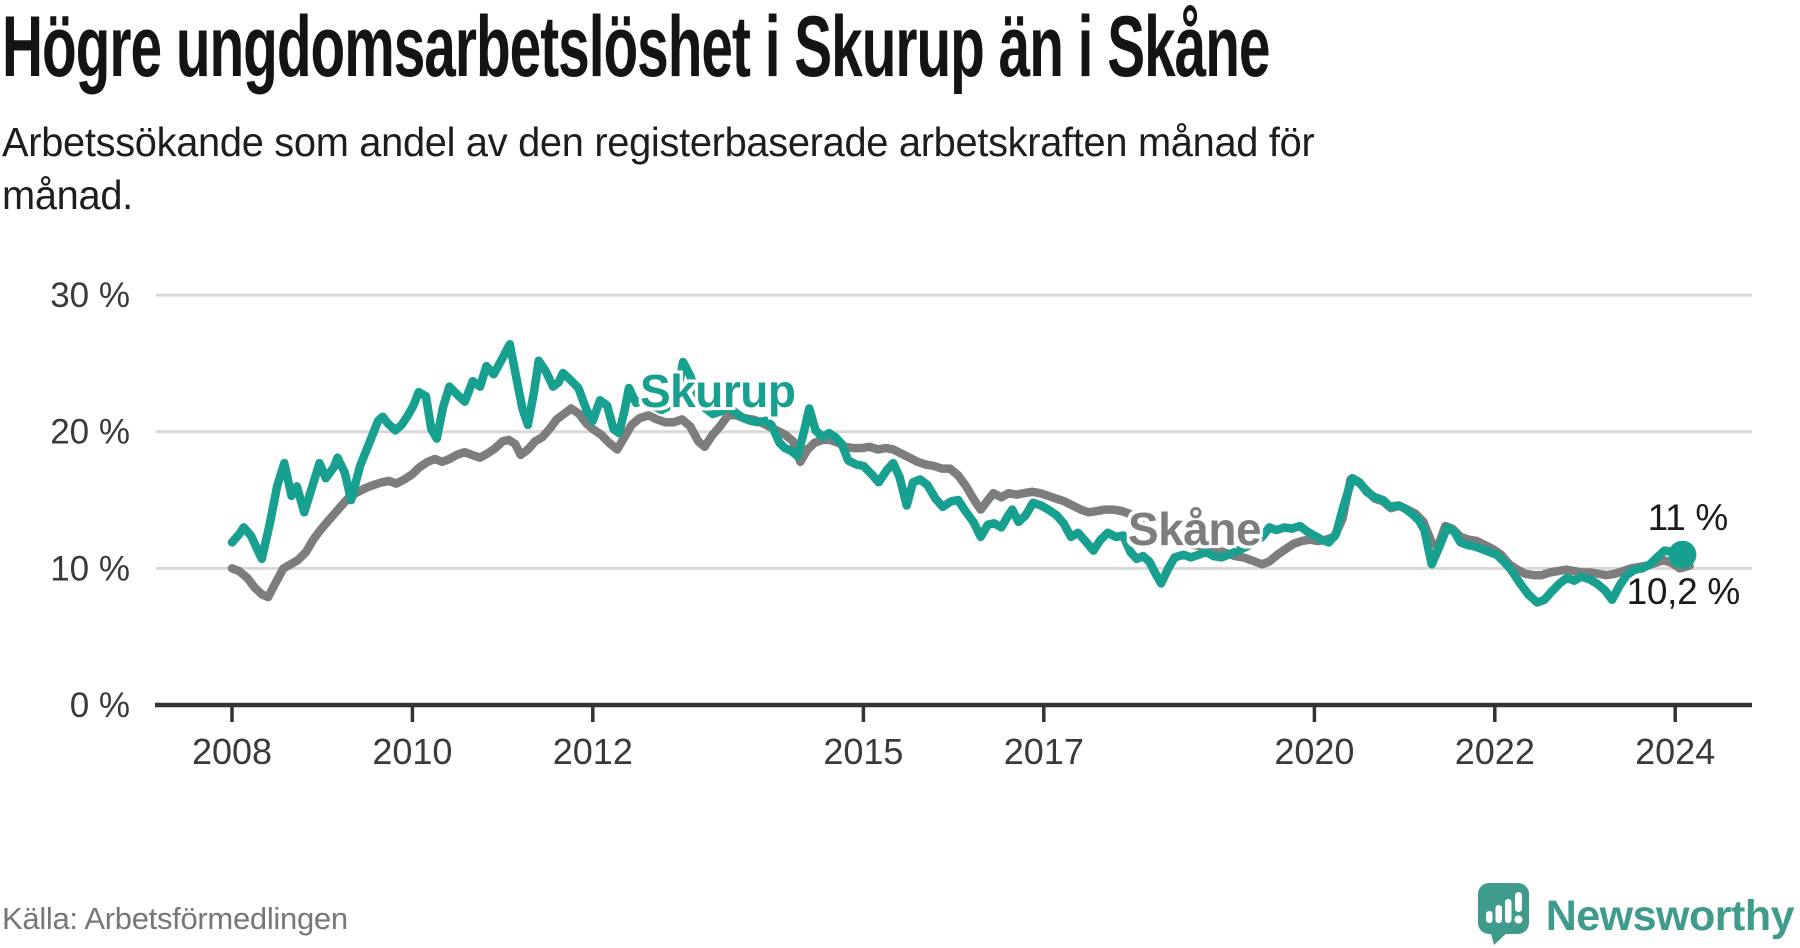 Image resolution: width=1800 pixels, height=948 pixels. I want to click on svg-text: 20 %, so click(90, 432).